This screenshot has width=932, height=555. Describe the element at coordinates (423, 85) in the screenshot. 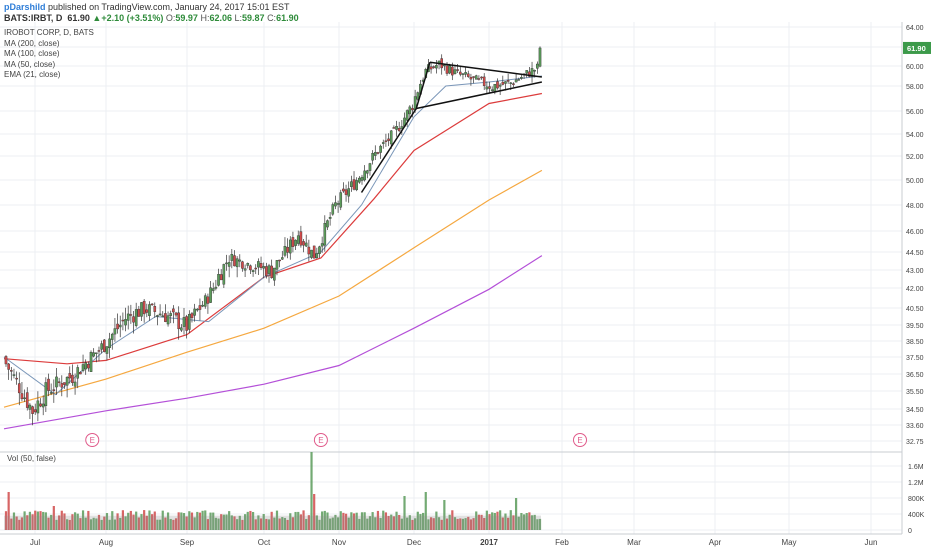

I see `trendline` at that location.